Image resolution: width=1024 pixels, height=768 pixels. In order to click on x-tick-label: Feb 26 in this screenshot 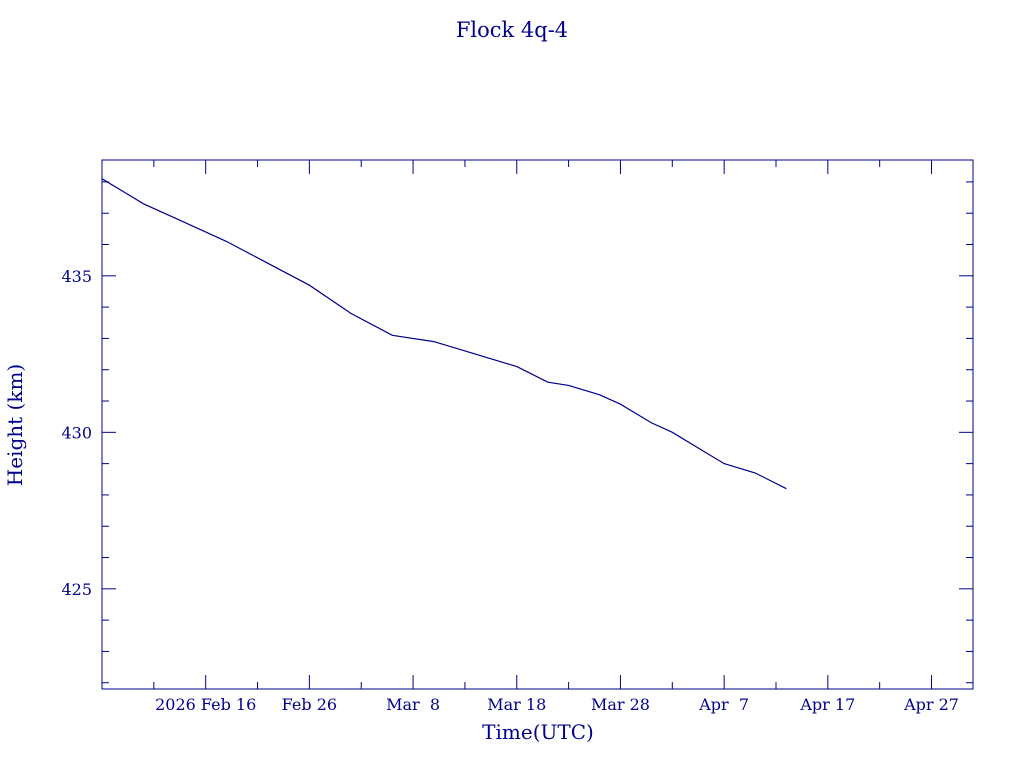, I will do `click(309, 704)`.